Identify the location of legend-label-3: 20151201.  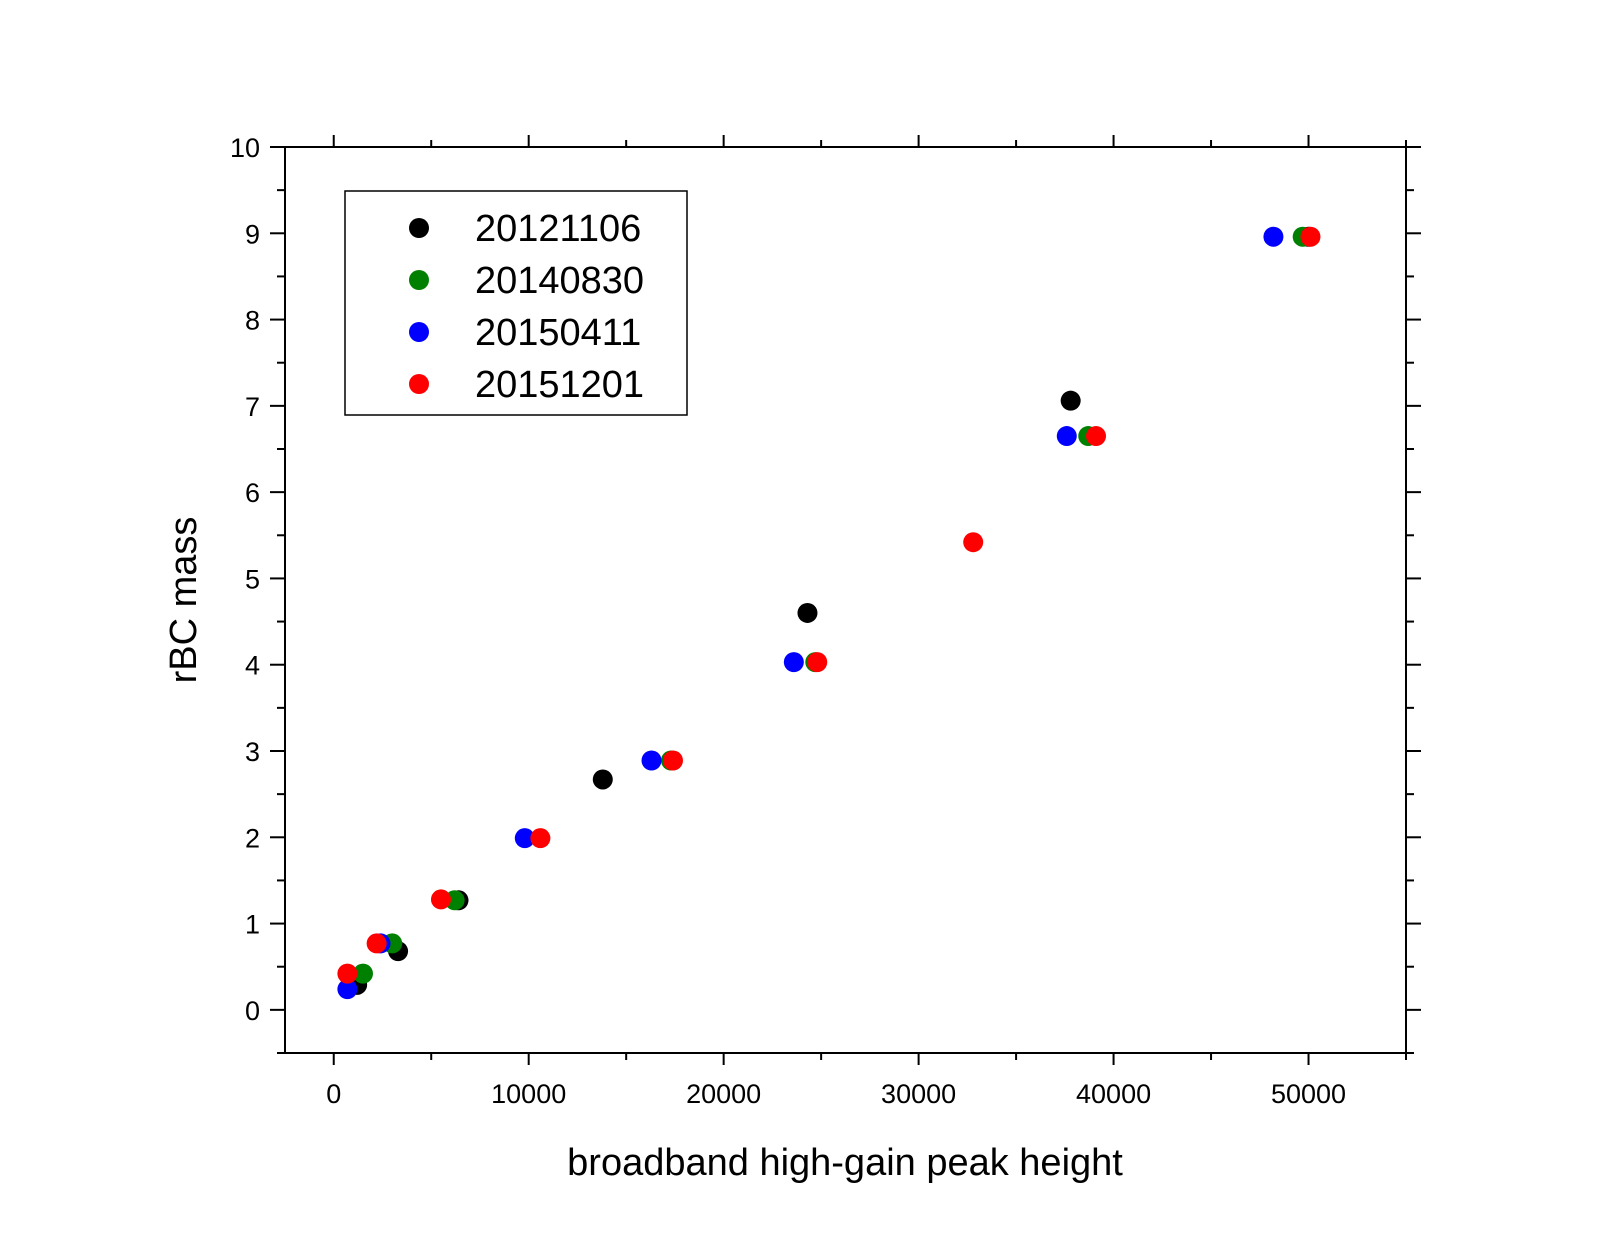
(559, 385).